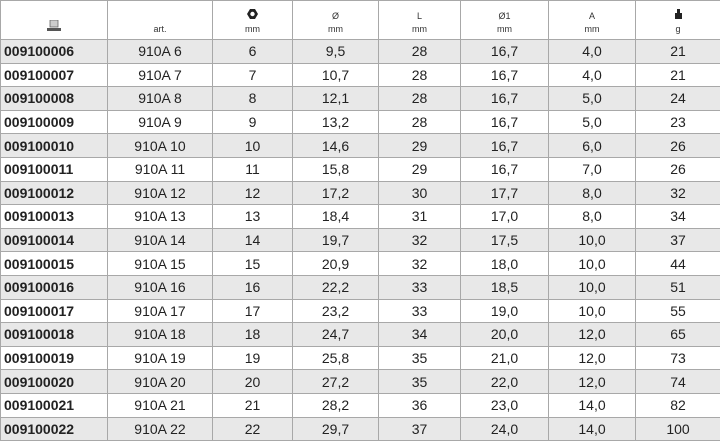 Image resolution: width=720 pixels, height=441 pixels. I want to click on table-cell: 33, so click(420, 287).